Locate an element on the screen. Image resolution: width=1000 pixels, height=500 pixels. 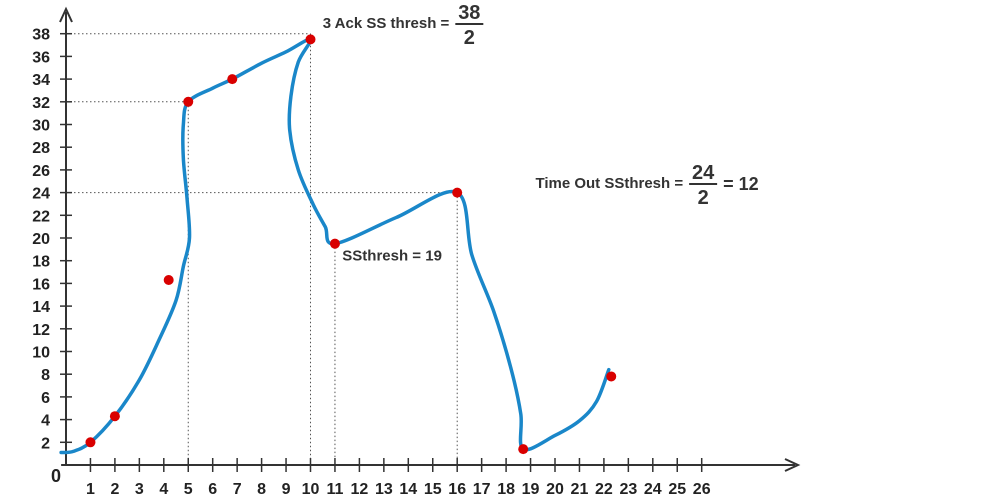
x-tick-label: 5 is located at coordinates (188, 489).